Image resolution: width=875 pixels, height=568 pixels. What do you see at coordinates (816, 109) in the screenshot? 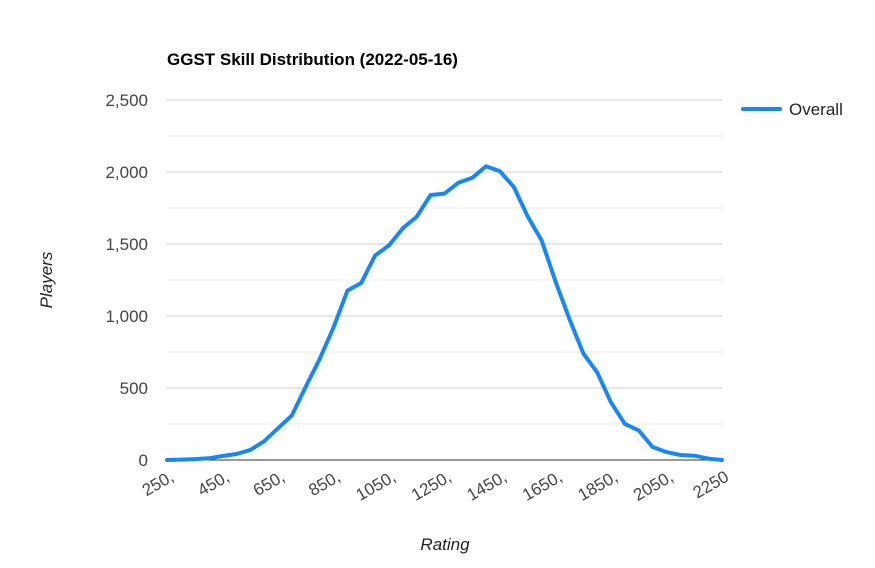
I see `legend-label-overall: Overall` at bounding box center [816, 109].